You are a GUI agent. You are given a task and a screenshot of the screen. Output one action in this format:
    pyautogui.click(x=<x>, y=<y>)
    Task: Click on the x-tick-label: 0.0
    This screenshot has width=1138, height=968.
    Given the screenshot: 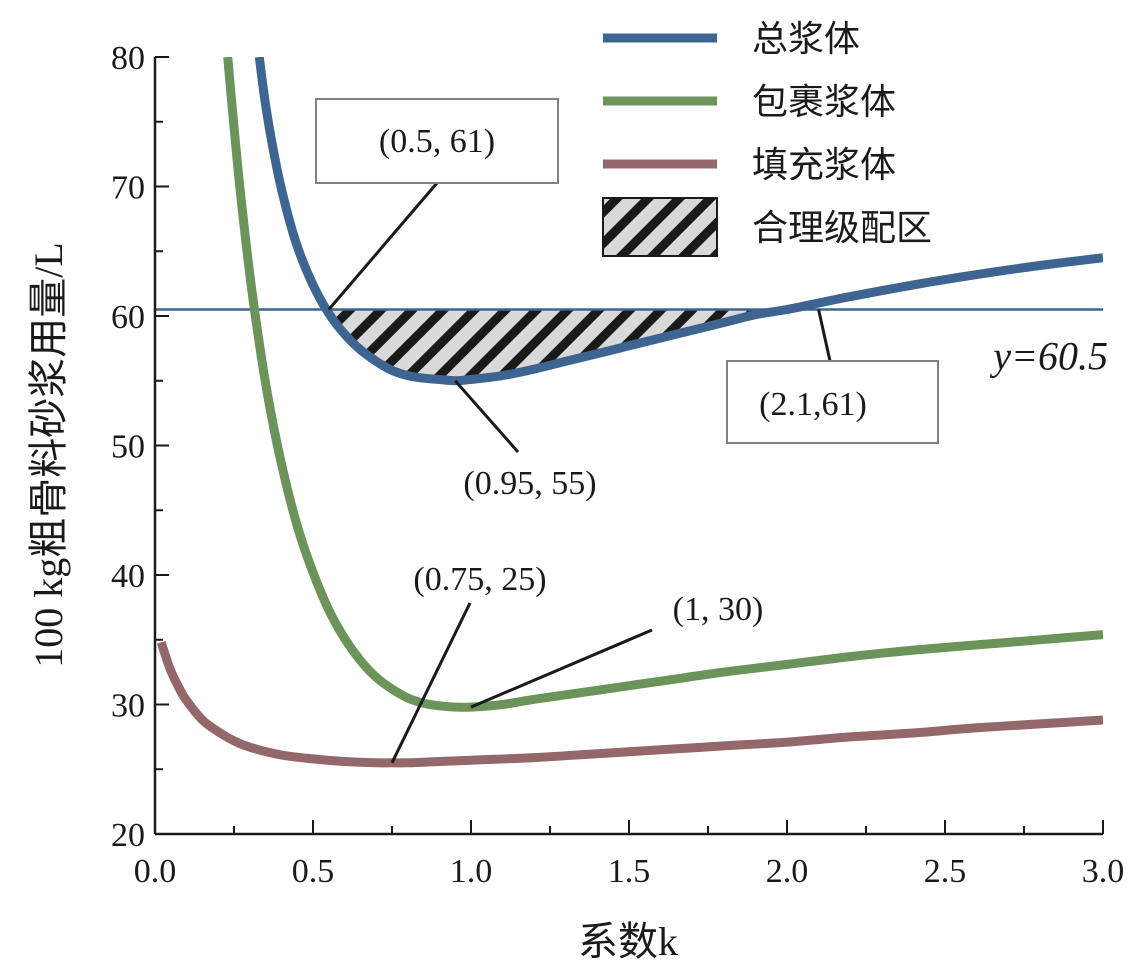 What is the action you would take?
    pyautogui.click(x=155, y=871)
    